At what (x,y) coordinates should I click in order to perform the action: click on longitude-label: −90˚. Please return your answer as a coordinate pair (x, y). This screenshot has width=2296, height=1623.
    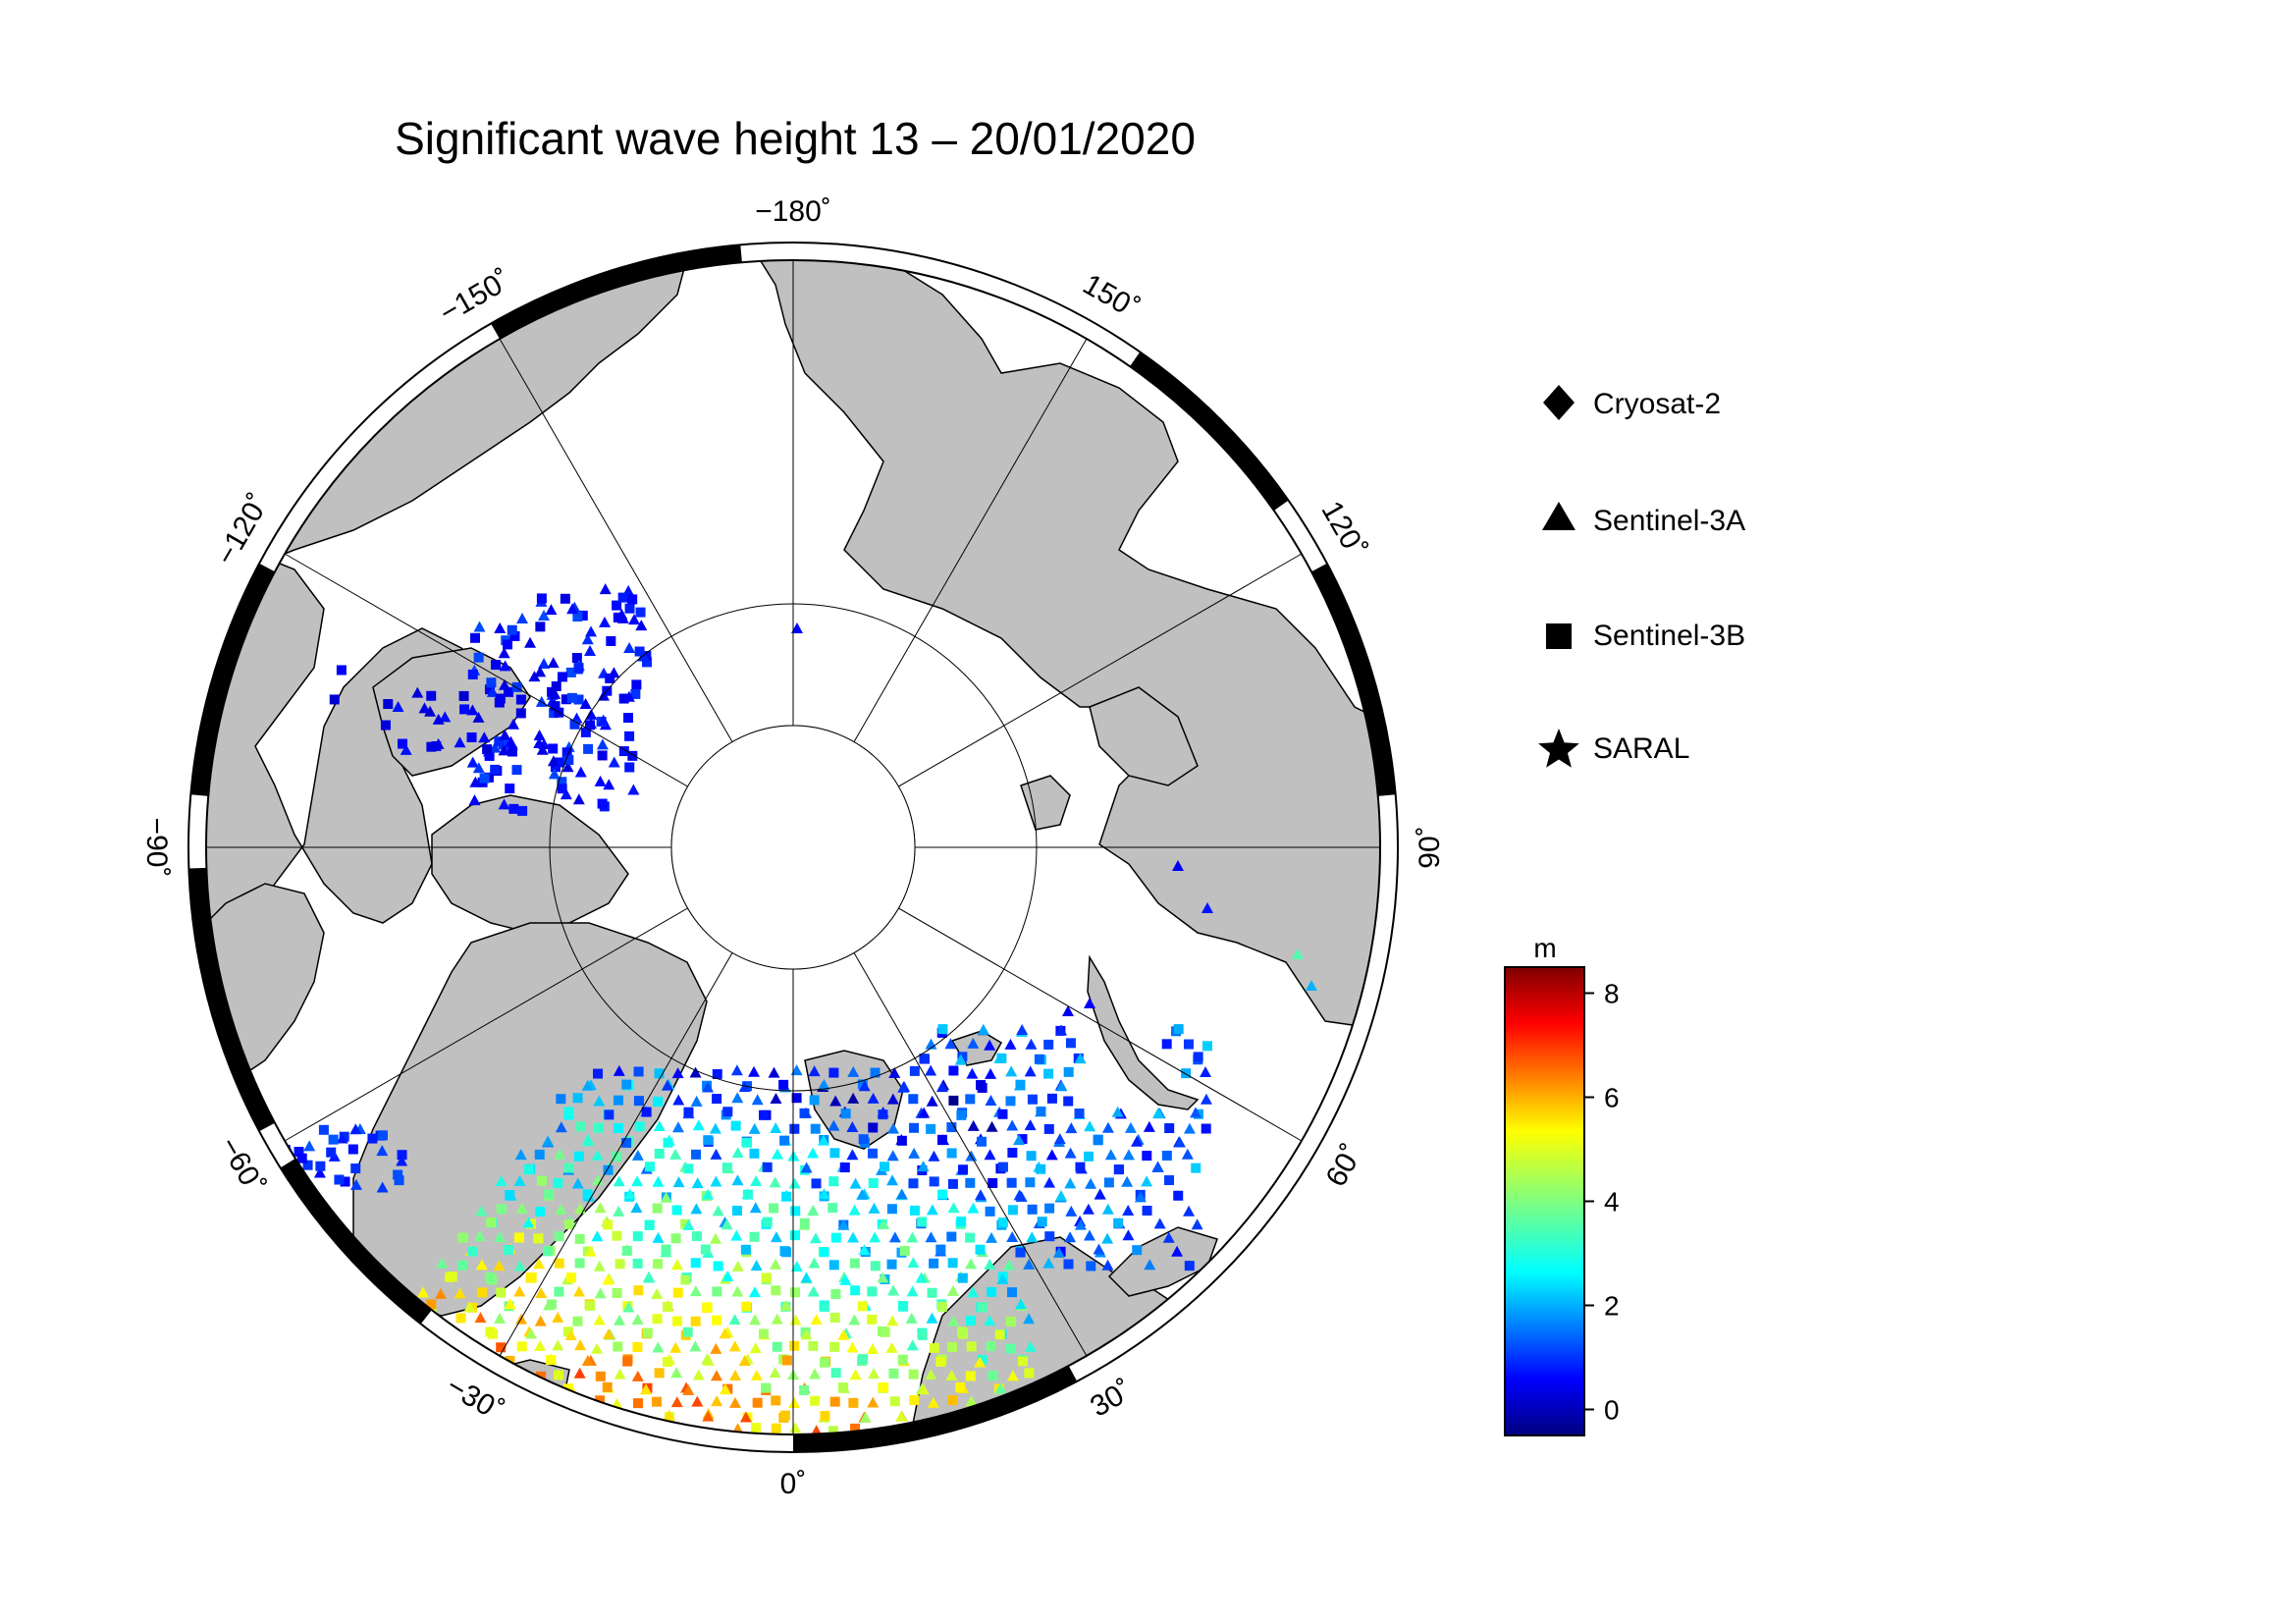
    Looking at the image, I should click on (156, 848).